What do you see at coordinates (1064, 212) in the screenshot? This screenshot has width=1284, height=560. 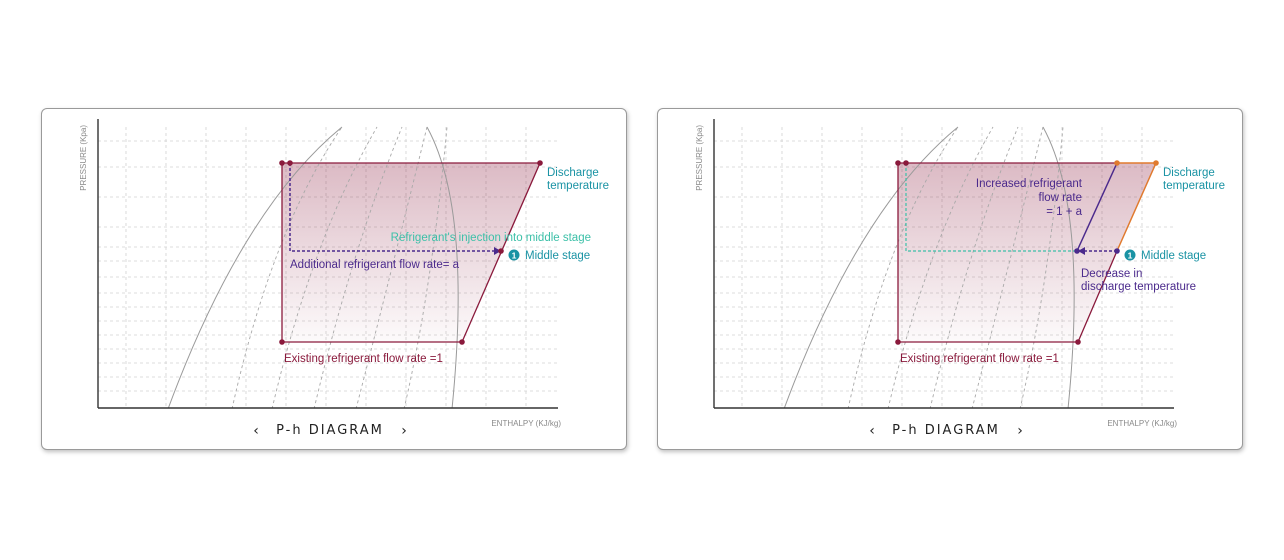 I see `increased-flow-label-line3: = 1 + a` at bounding box center [1064, 212].